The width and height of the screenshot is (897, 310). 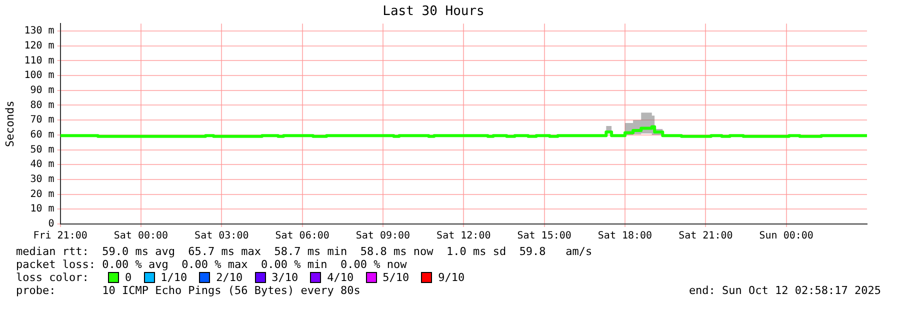 What do you see at coordinates (128, 277) in the screenshot?
I see `text: 0` at bounding box center [128, 277].